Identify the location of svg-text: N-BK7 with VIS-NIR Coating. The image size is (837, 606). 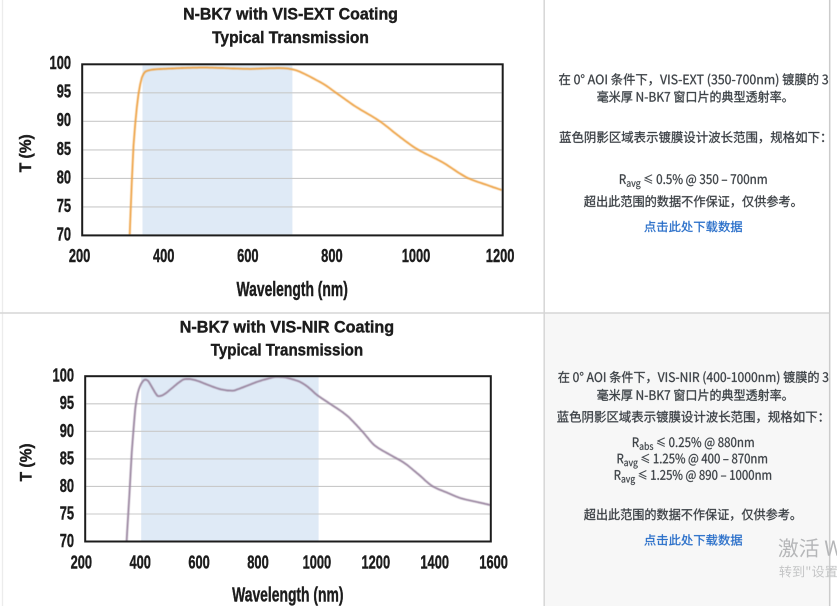
(287, 326).